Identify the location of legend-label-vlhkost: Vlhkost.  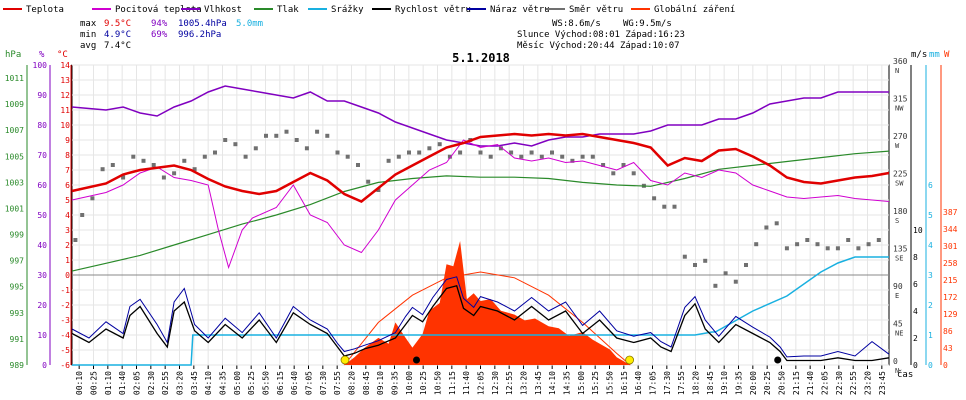
(223, 10).